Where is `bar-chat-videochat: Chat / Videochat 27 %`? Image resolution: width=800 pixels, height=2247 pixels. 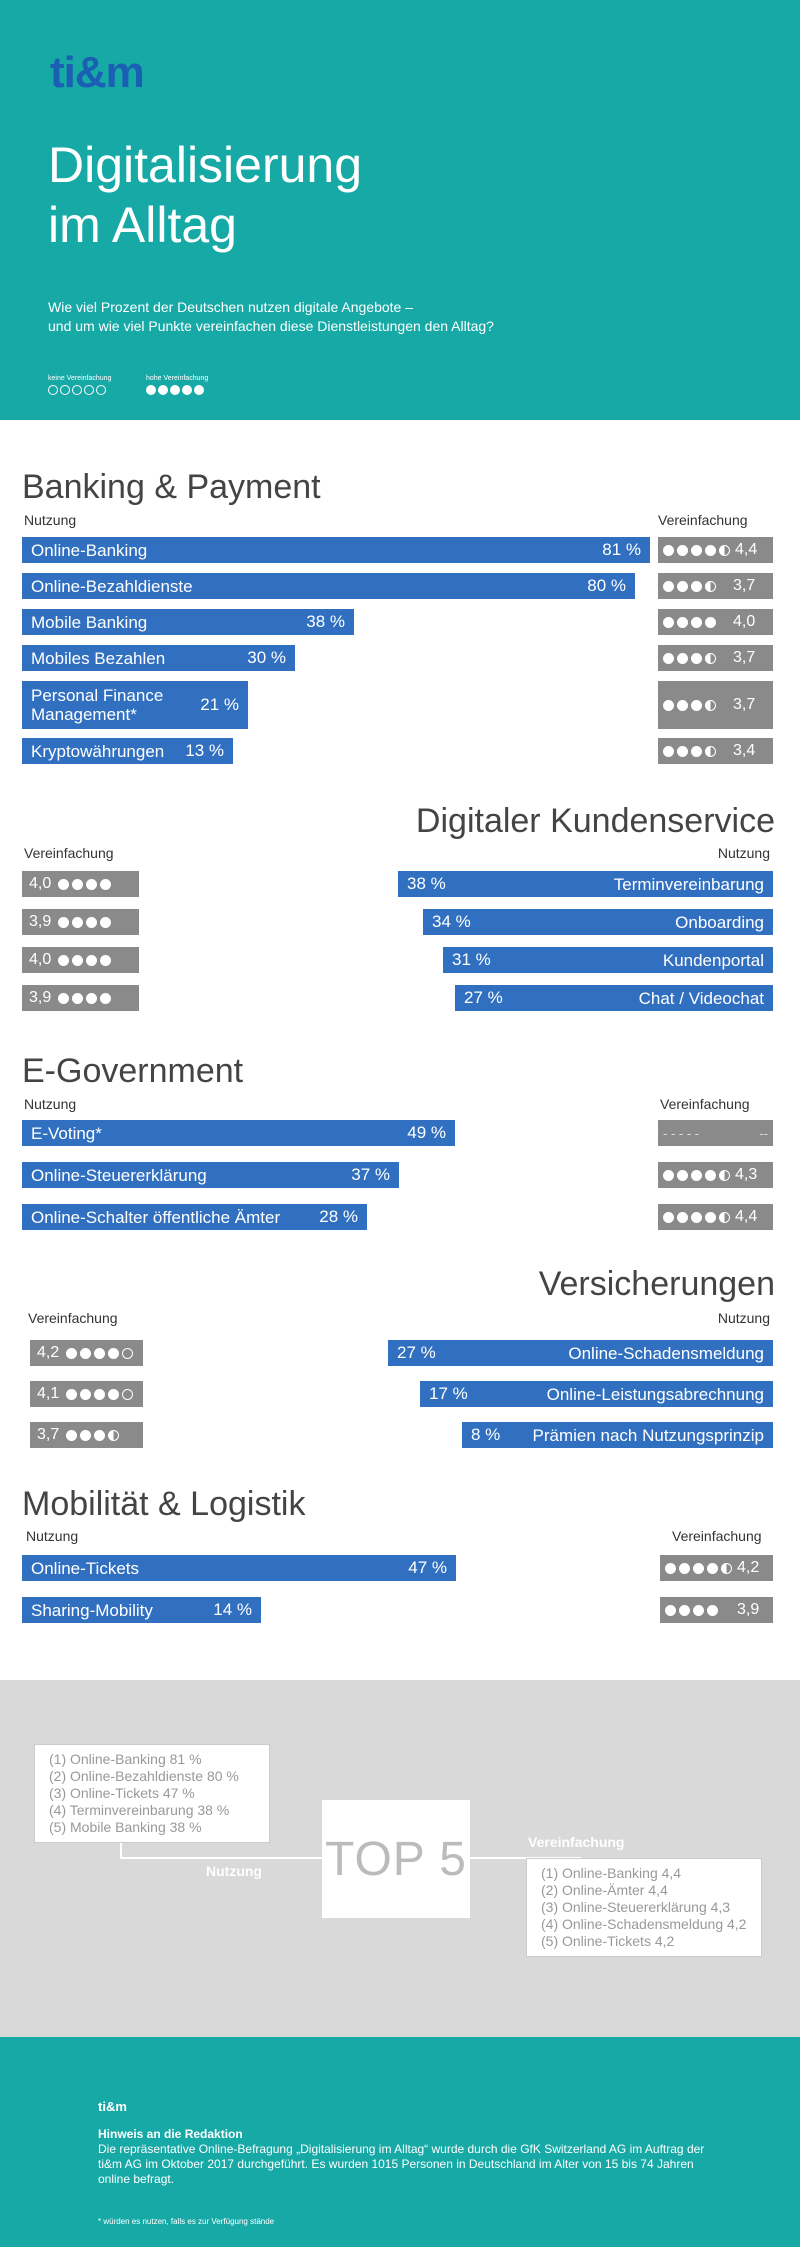 bar-chat-videochat: Chat / Videochat 27 % is located at coordinates (614, 998).